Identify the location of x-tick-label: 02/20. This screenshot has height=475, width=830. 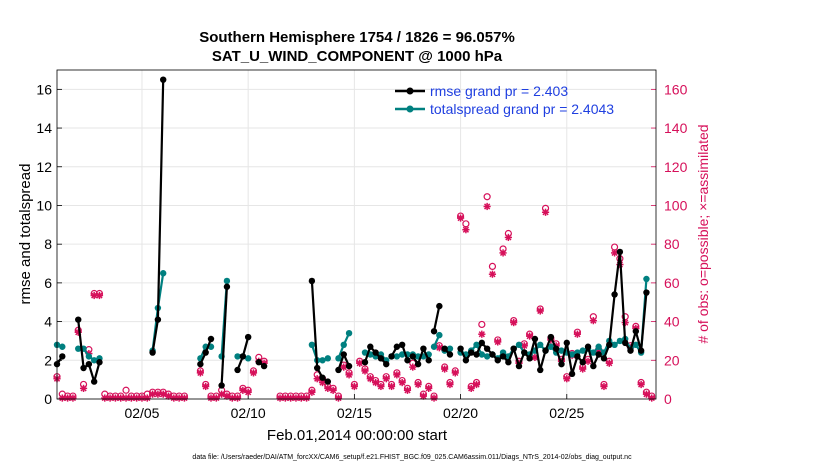
(460, 413).